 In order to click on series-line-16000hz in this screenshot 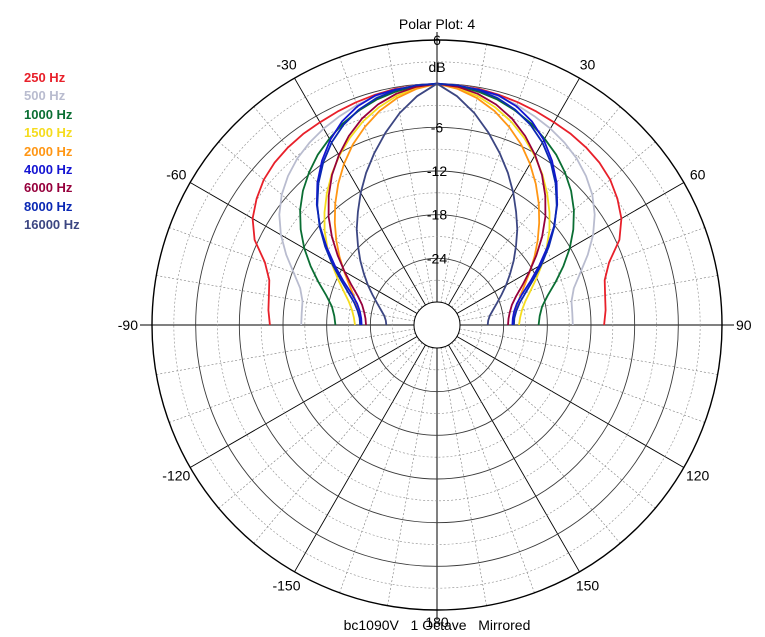, I will do `click(437, 204)`.